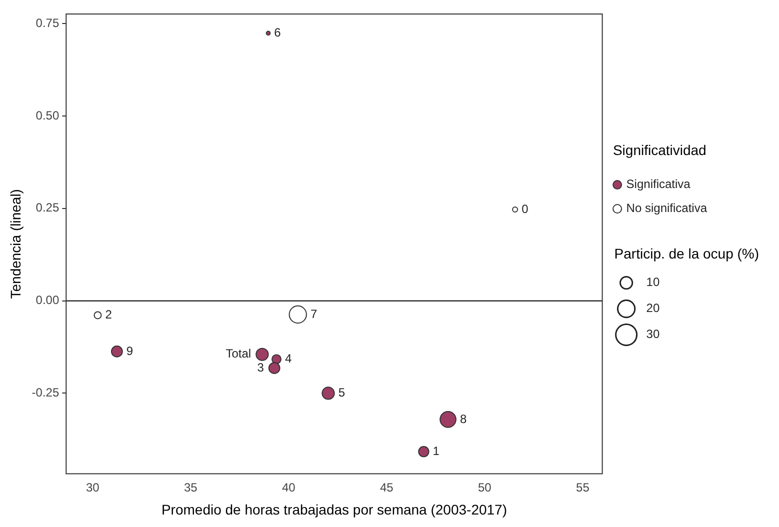  I want to click on y-tick-label: 0.50, so click(48, 115).